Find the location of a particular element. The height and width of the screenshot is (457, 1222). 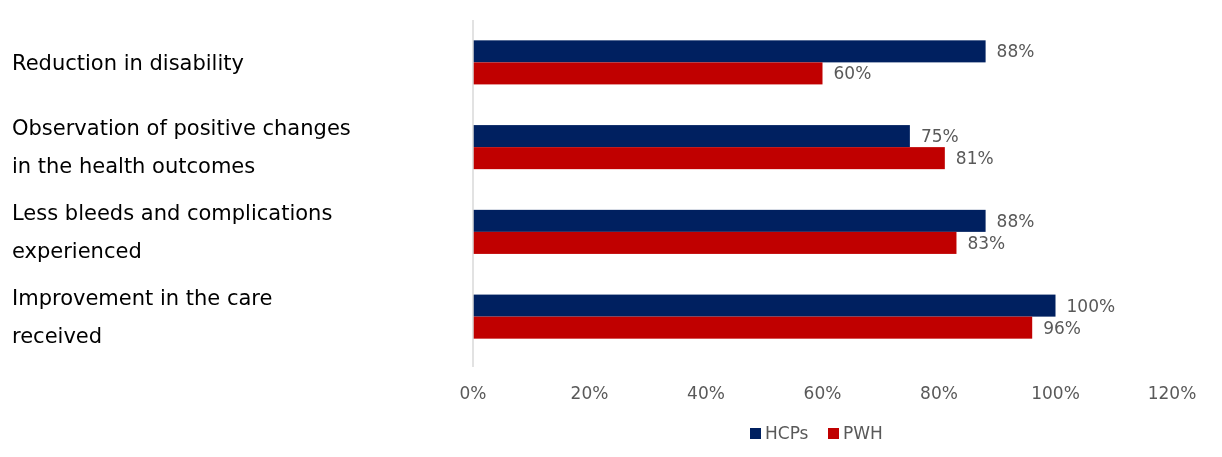

x-tick-label: 120% is located at coordinates (1172, 393).